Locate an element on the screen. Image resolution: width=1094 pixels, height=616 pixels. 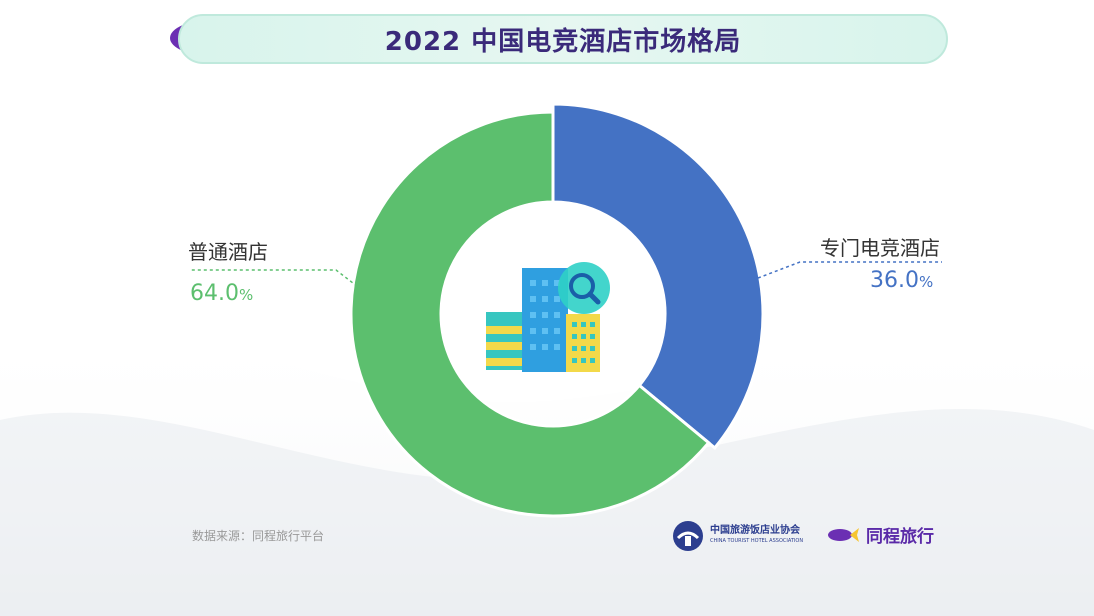
slice-value-ordinary-hotel: 64.0% is located at coordinates (222, 293).